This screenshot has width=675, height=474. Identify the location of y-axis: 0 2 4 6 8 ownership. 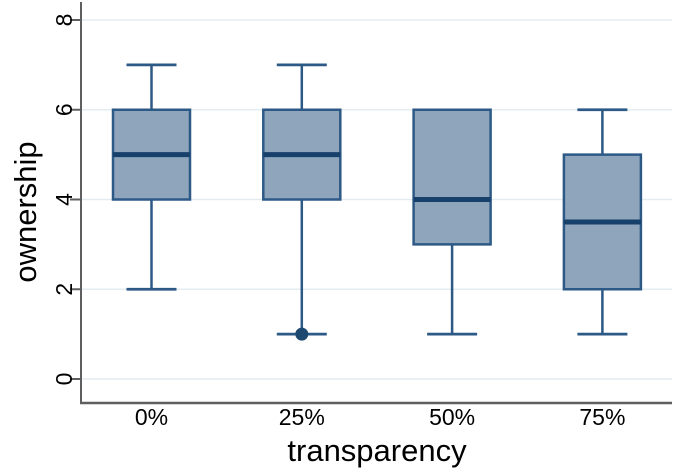
(45, 202).